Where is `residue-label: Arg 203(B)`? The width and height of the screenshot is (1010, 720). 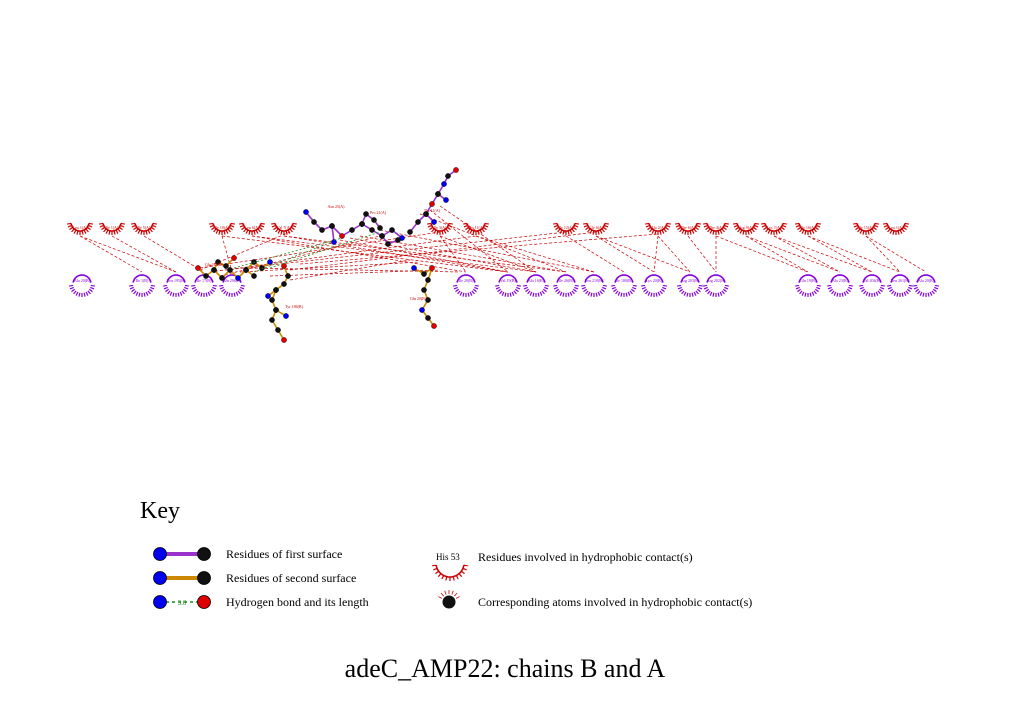 residue-label: Arg 203(B) is located at coordinates (690, 280).